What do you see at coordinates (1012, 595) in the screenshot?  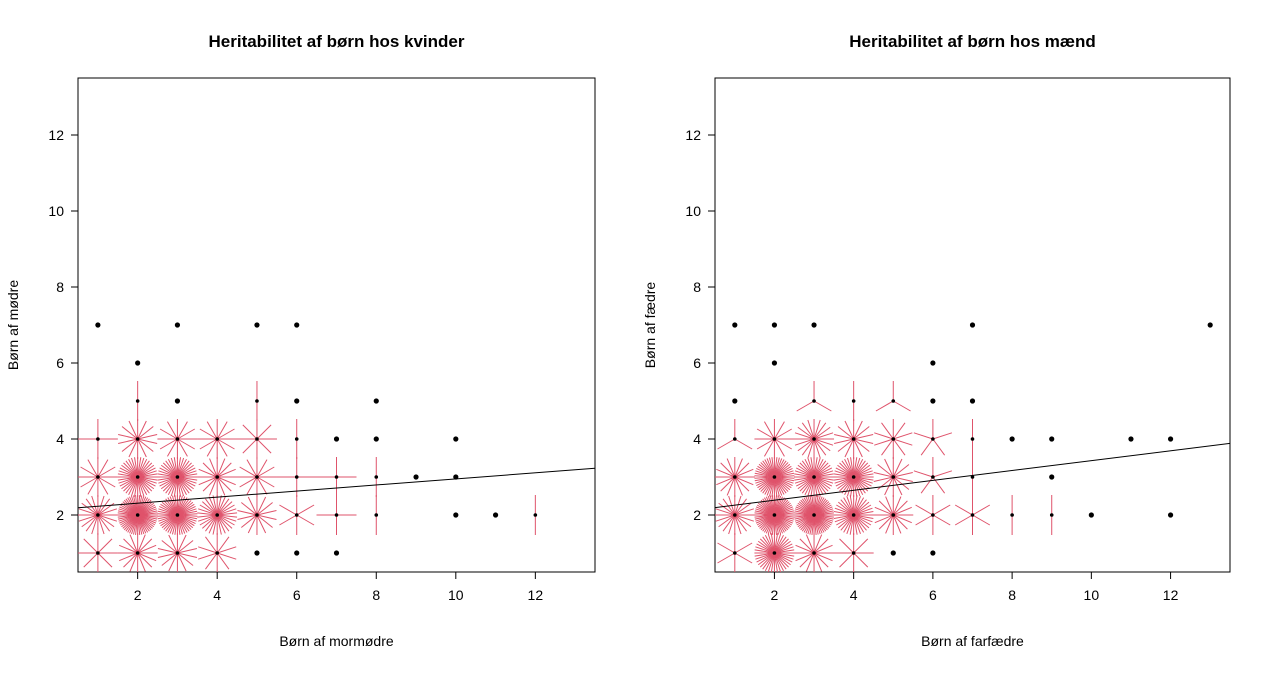 I see `x-tick-label: 8` at bounding box center [1012, 595].